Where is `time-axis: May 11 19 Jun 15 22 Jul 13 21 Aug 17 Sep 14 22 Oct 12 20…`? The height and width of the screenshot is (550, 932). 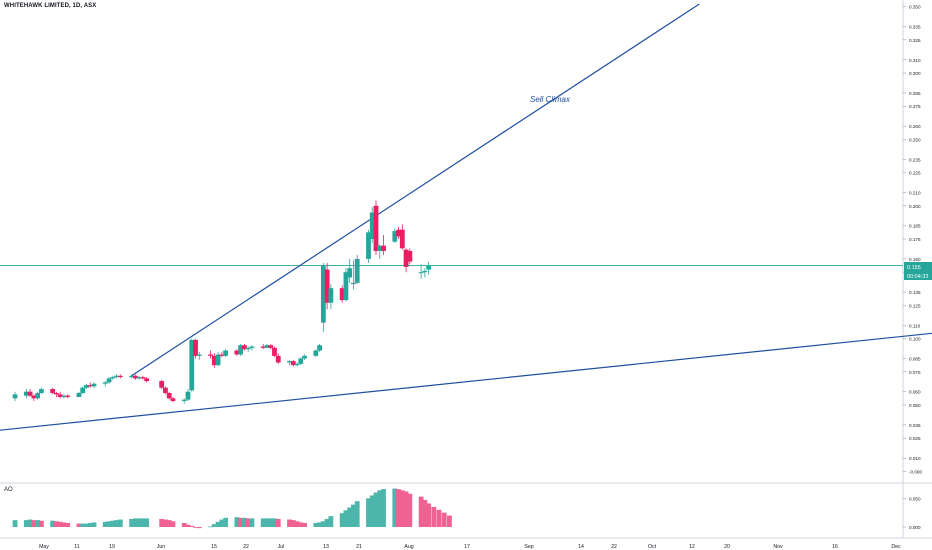 time-axis: May 11 19 Jun 15 22 Jul 13 21 Aug 17 Sep 14 22 Oct 12 20… is located at coordinates (470, 547).